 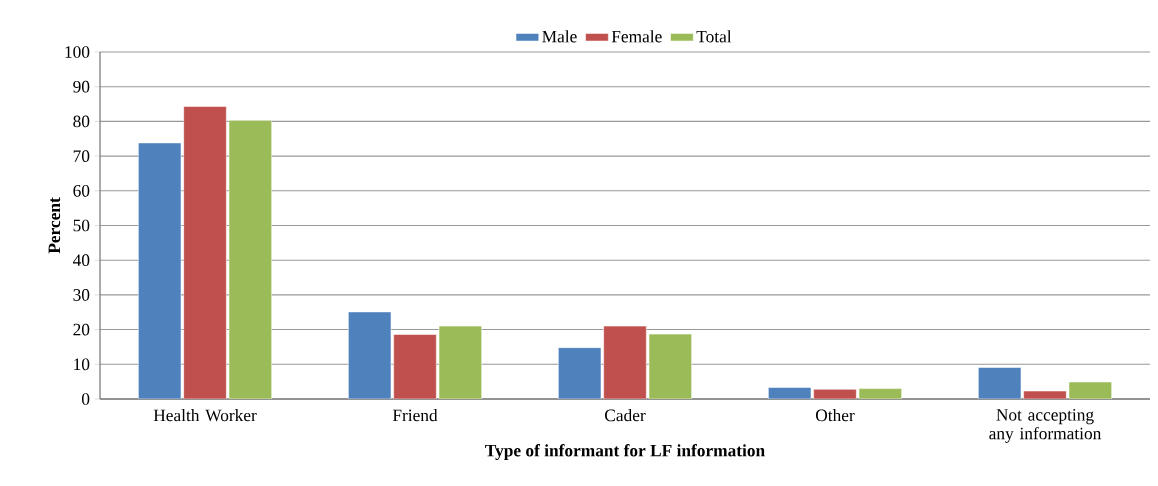 What do you see at coordinates (81, 86) in the screenshot?
I see `y-tick-label: 90` at bounding box center [81, 86].